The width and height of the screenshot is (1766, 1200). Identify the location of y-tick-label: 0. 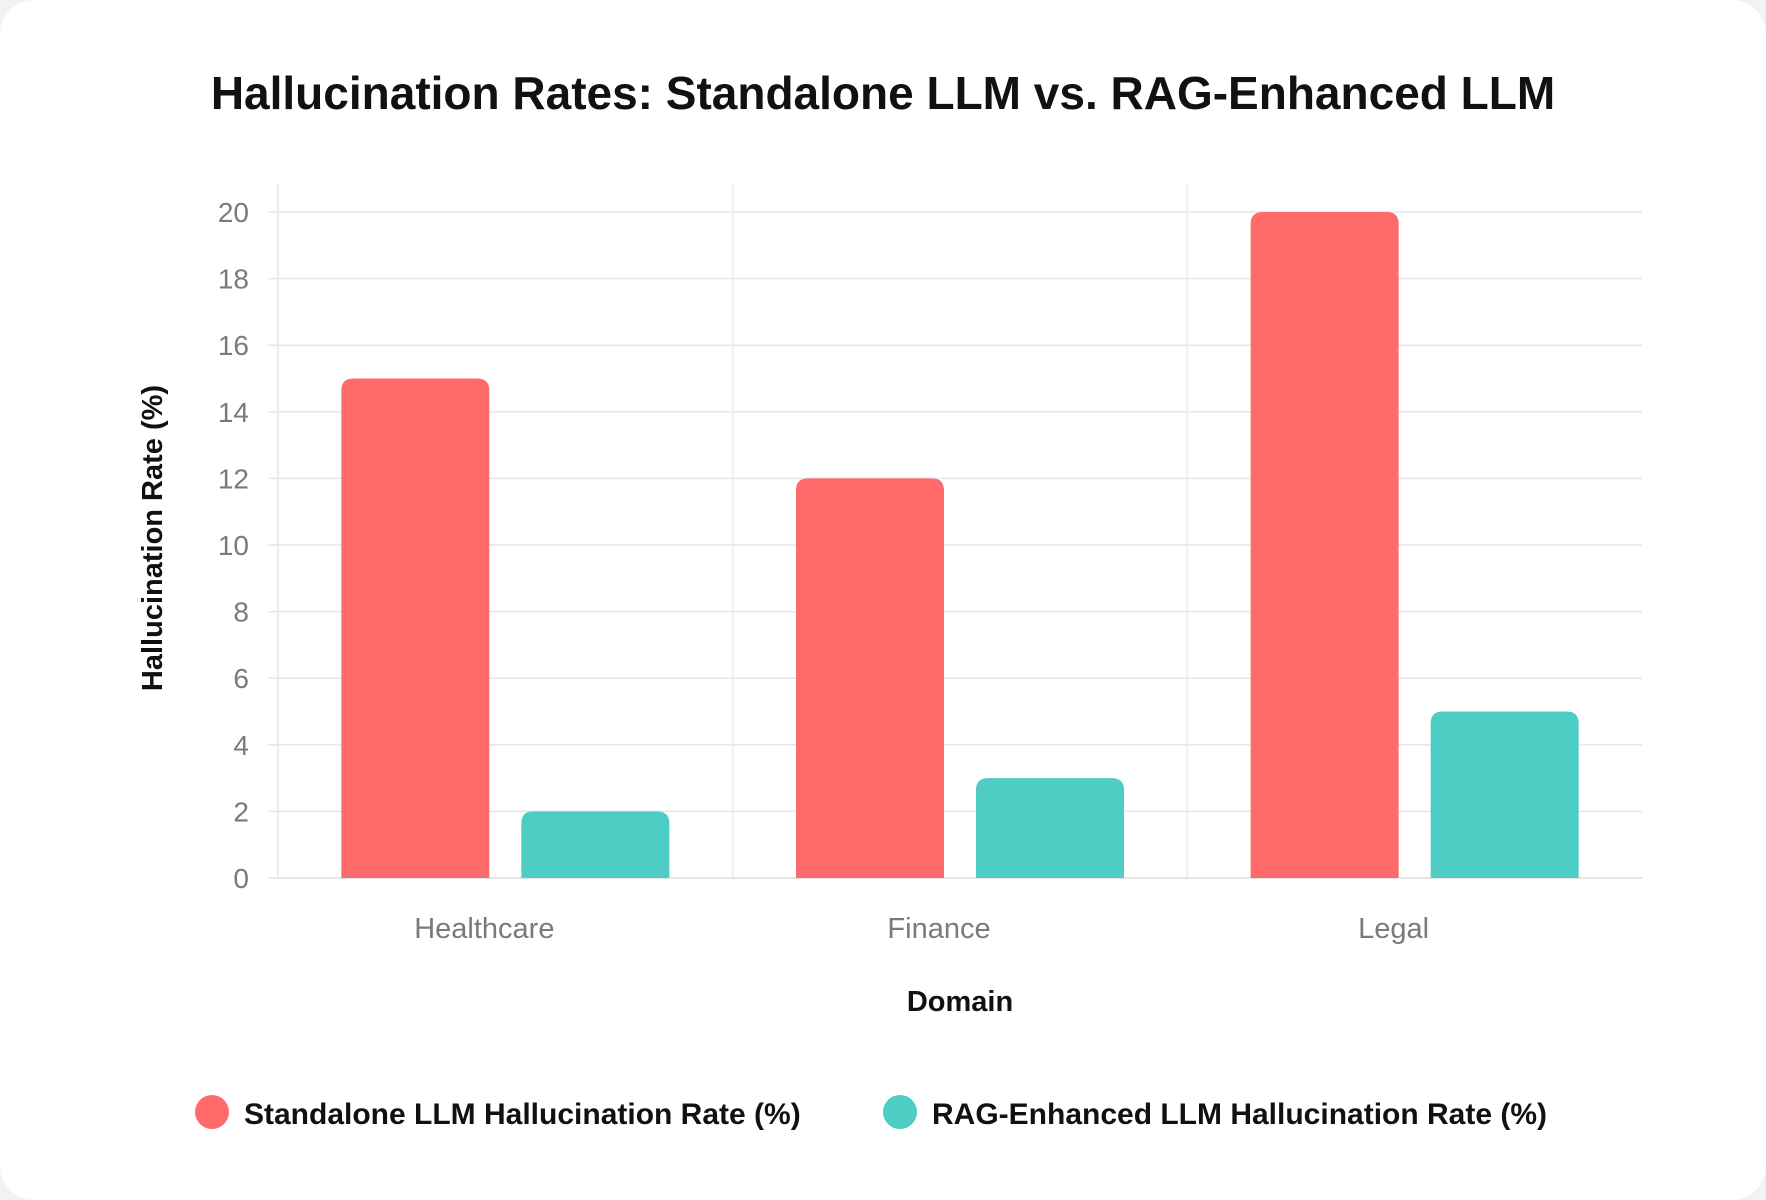
(241, 878).